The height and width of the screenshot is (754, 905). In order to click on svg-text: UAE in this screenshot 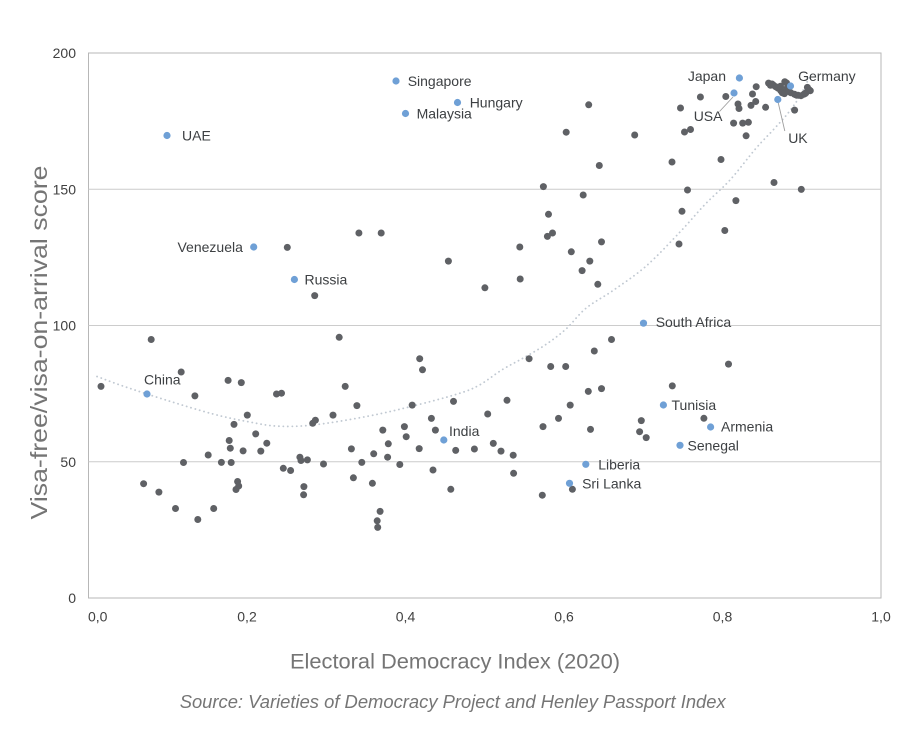, I will do `click(196, 136)`.